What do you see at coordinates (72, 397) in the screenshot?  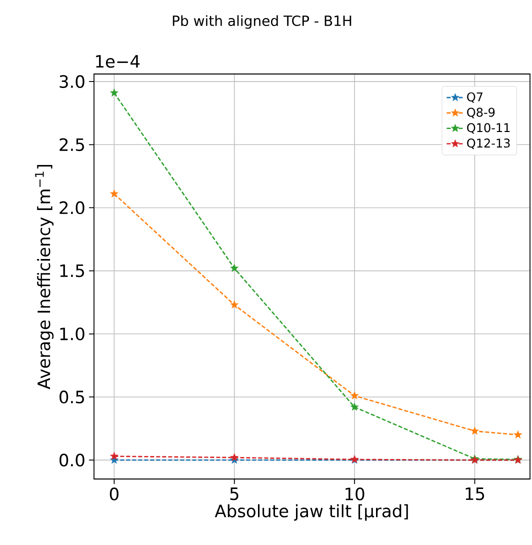 I see `y-tick-label: 0.5` at bounding box center [72, 397].